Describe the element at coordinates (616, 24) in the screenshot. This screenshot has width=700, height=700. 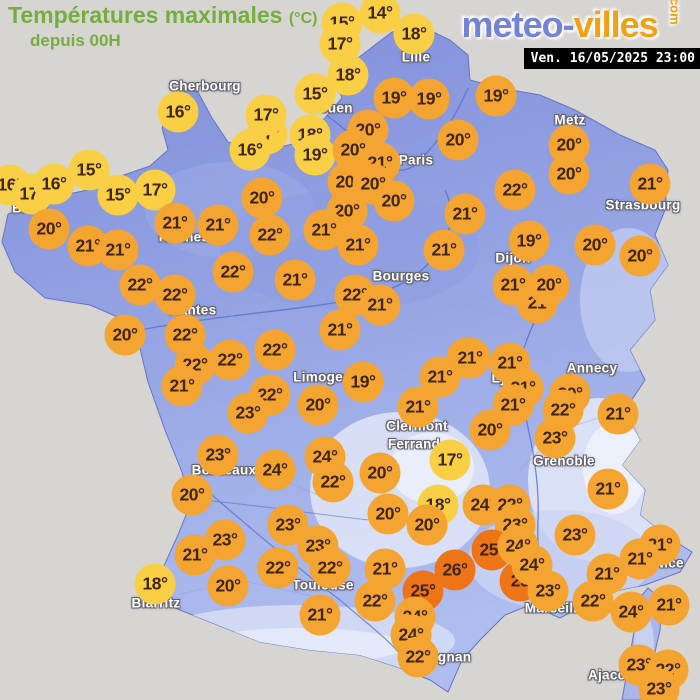
I see `logo-part-villes: villes` at that location.